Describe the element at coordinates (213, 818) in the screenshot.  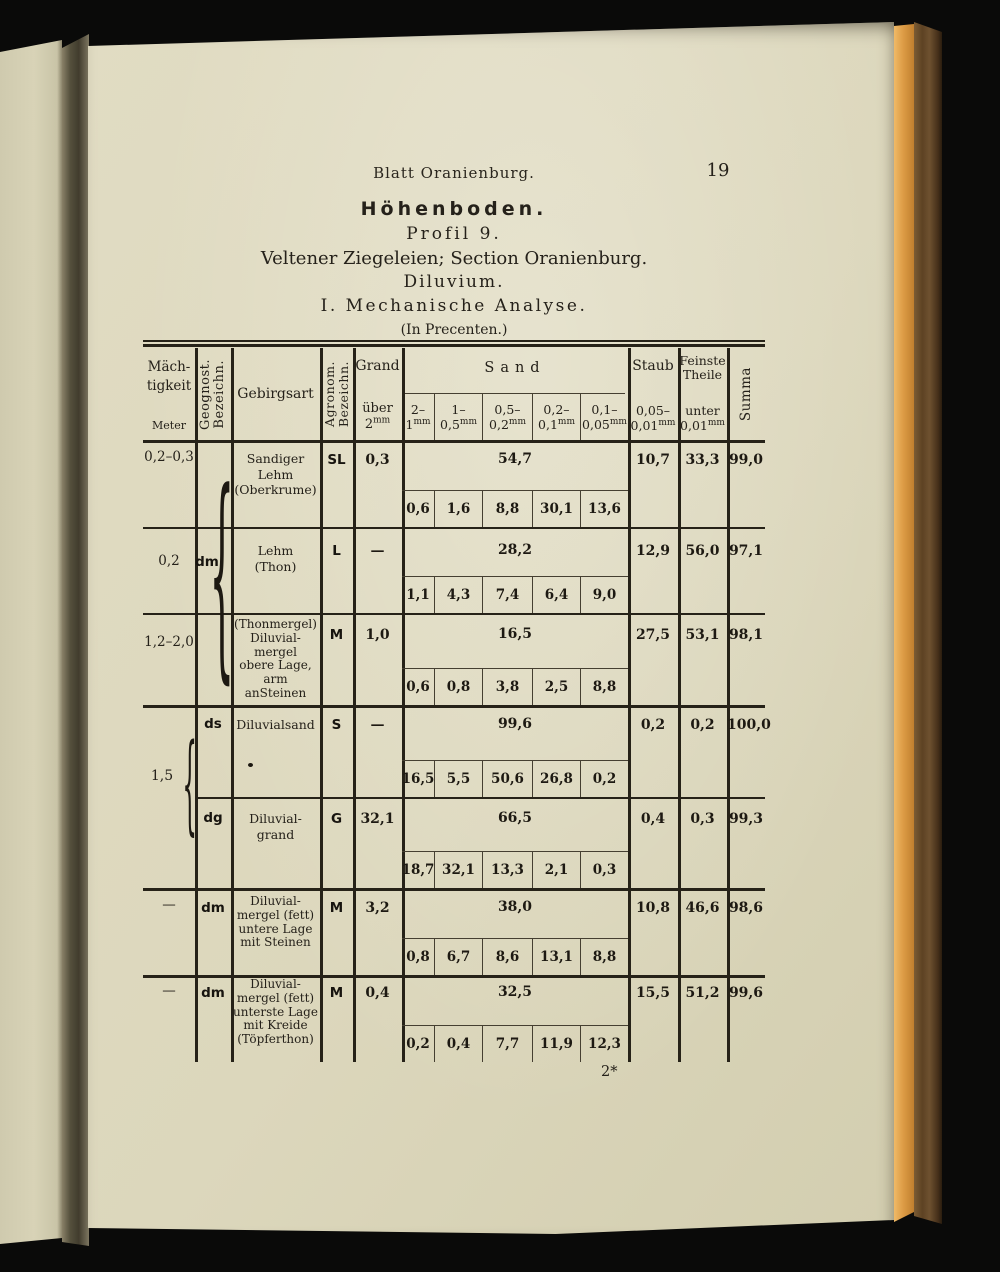
I see `cell-geognost: dg` at that location.